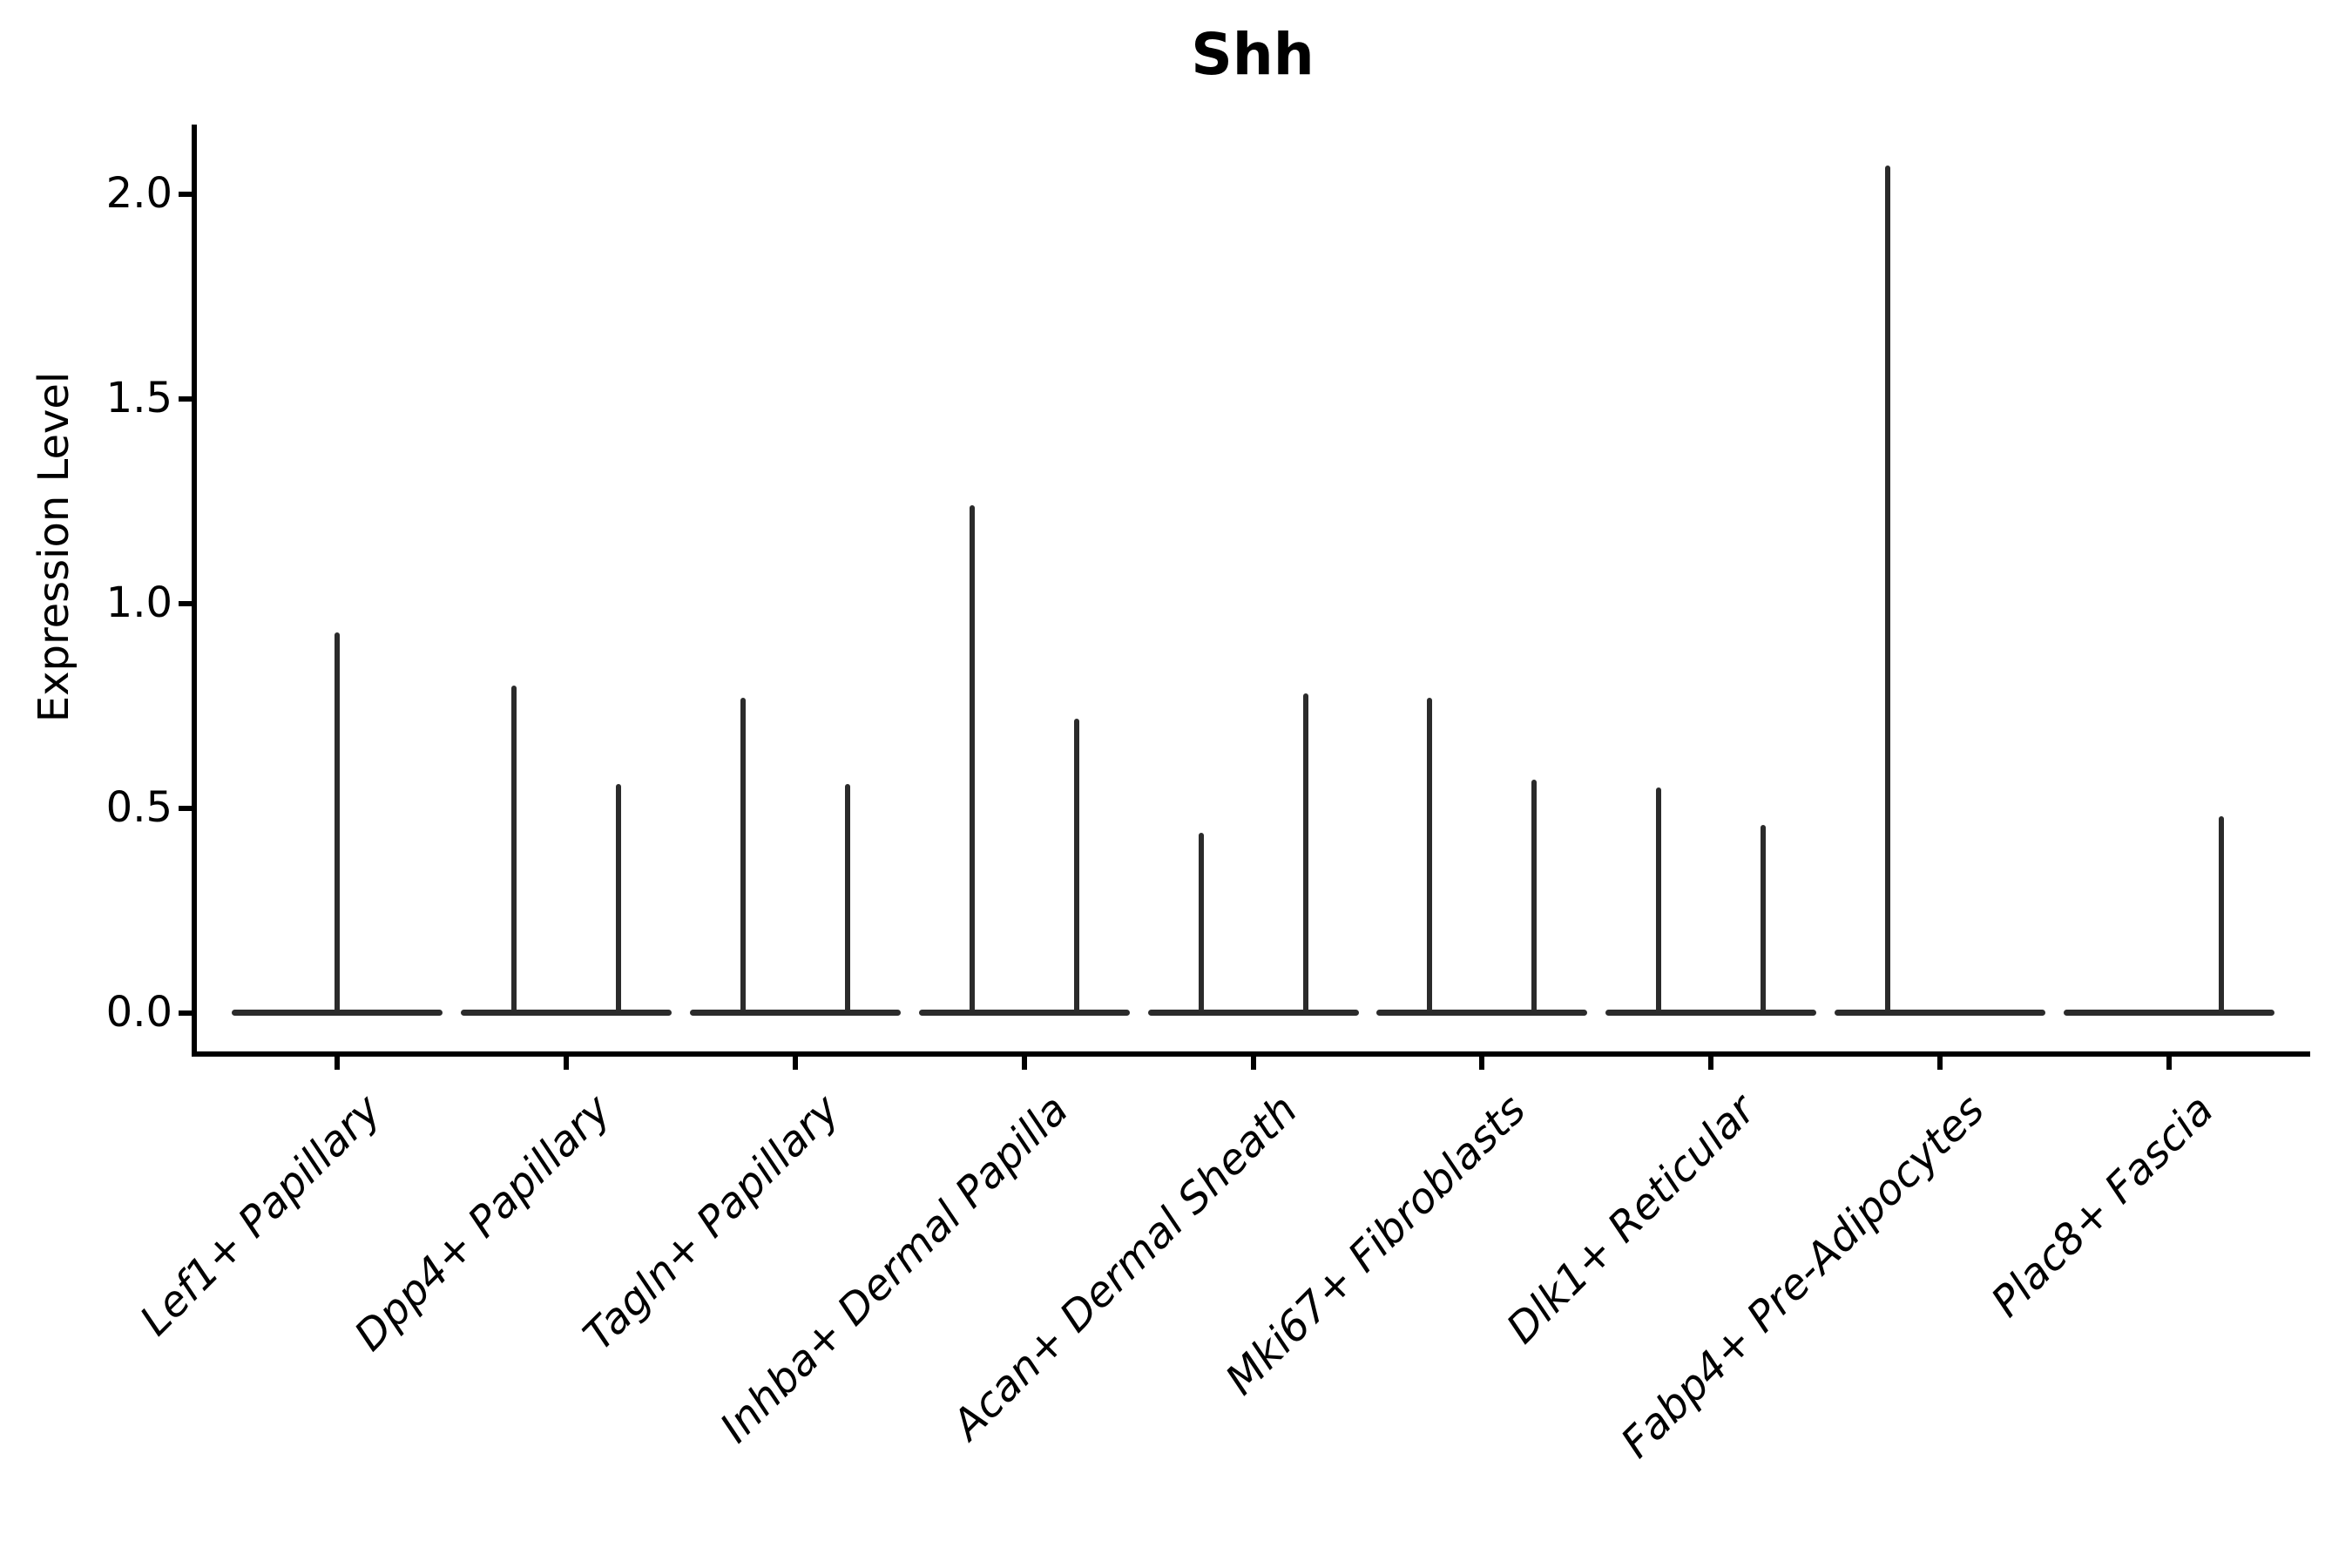 The width and height of the screenshot is (2352, 1568). I want to click on y-axis-label: Expression Level, so click(54, 547).